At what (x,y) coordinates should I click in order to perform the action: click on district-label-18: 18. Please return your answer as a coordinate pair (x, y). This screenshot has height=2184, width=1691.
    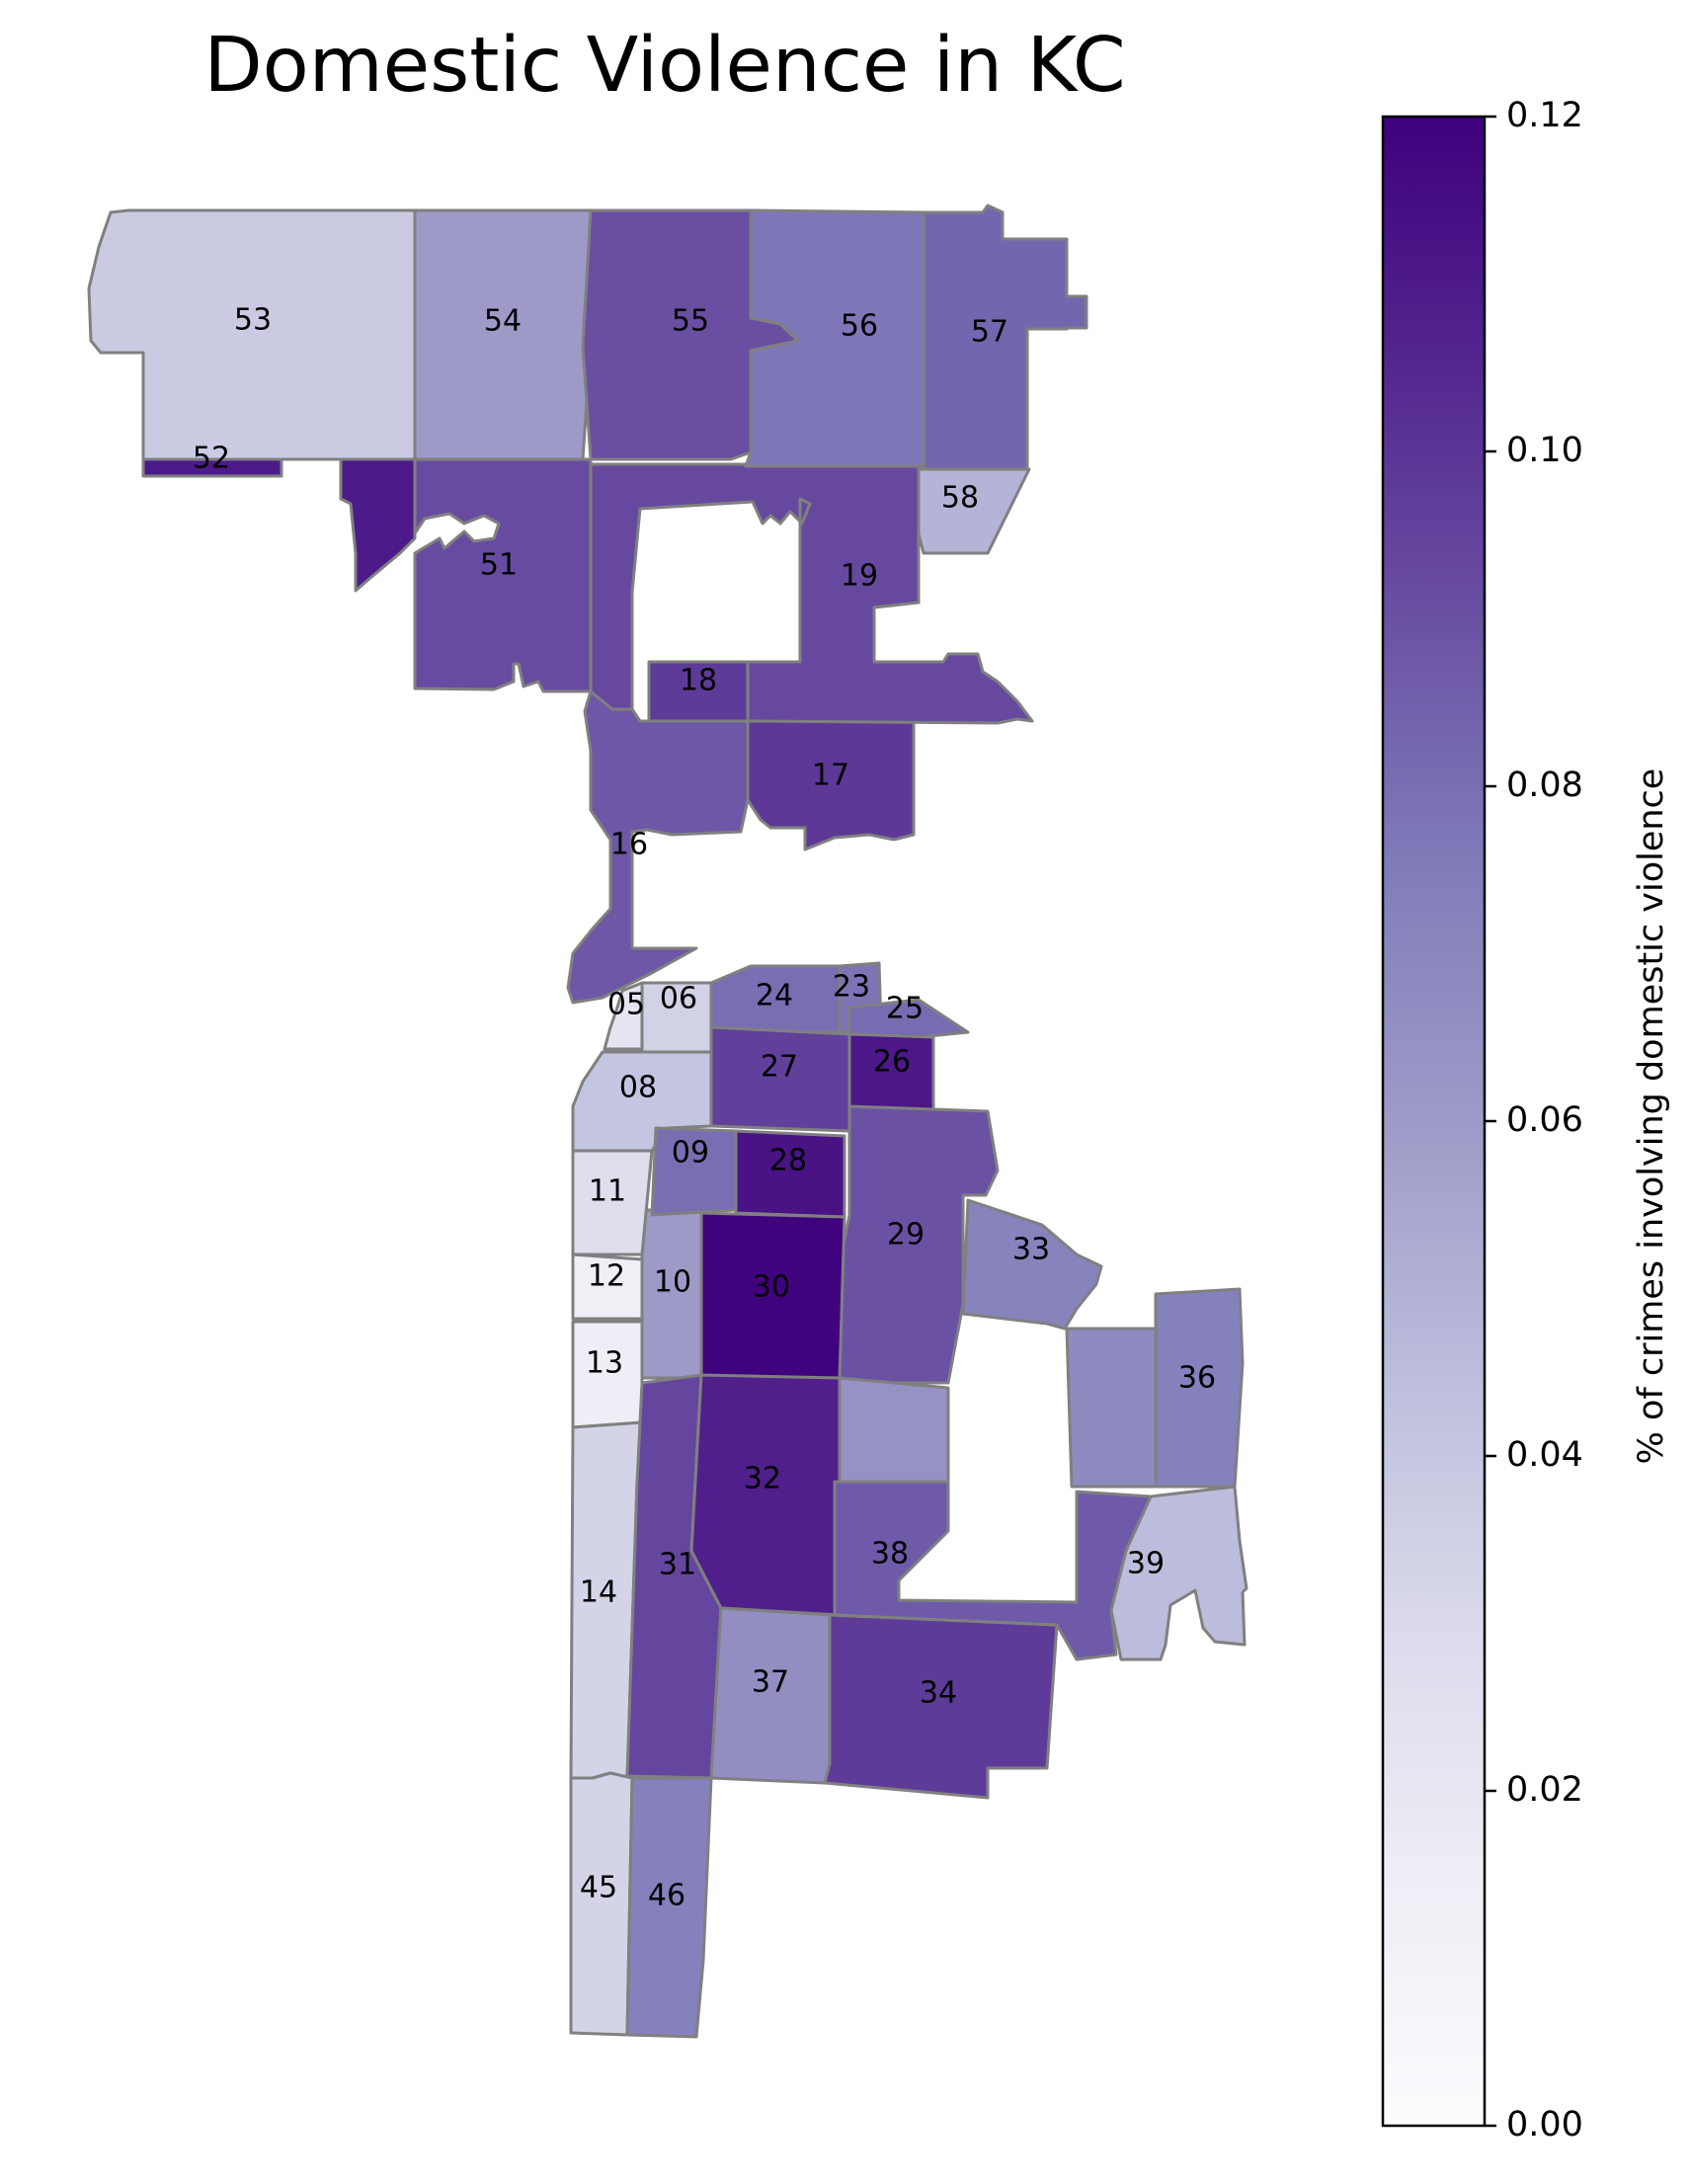
    Looking at the image, I should click on (698, 681).